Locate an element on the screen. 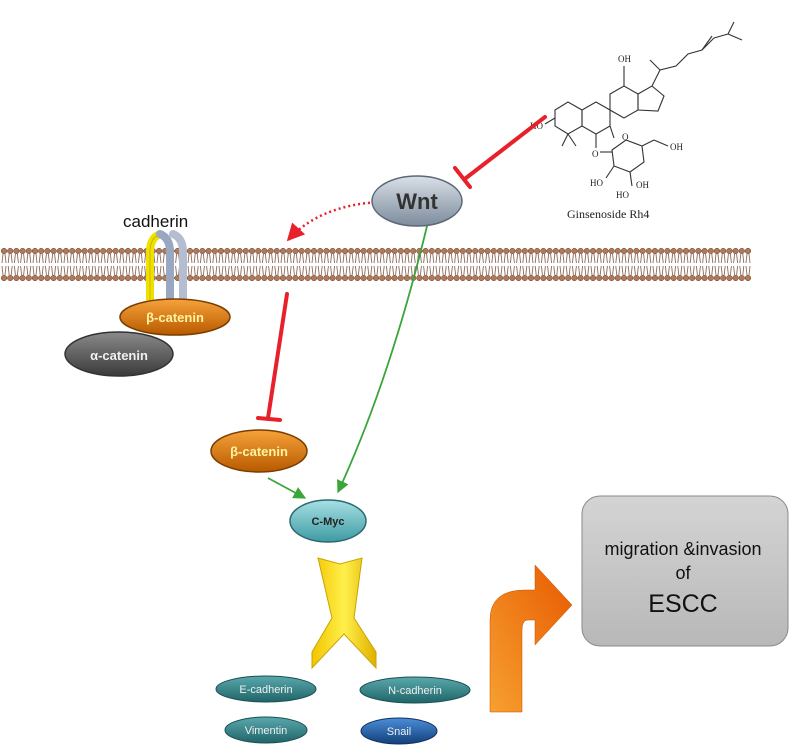  outcome-line-1: migration &invasion is located at coordinates (682, 549).